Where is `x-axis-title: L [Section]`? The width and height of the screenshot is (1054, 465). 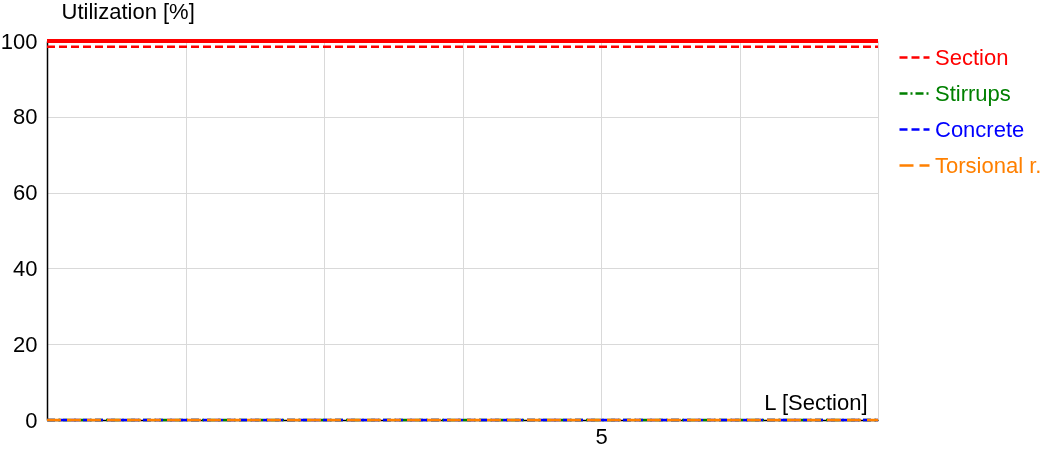 x-axis-title: L [Section] is located at coordinates (816, 402).